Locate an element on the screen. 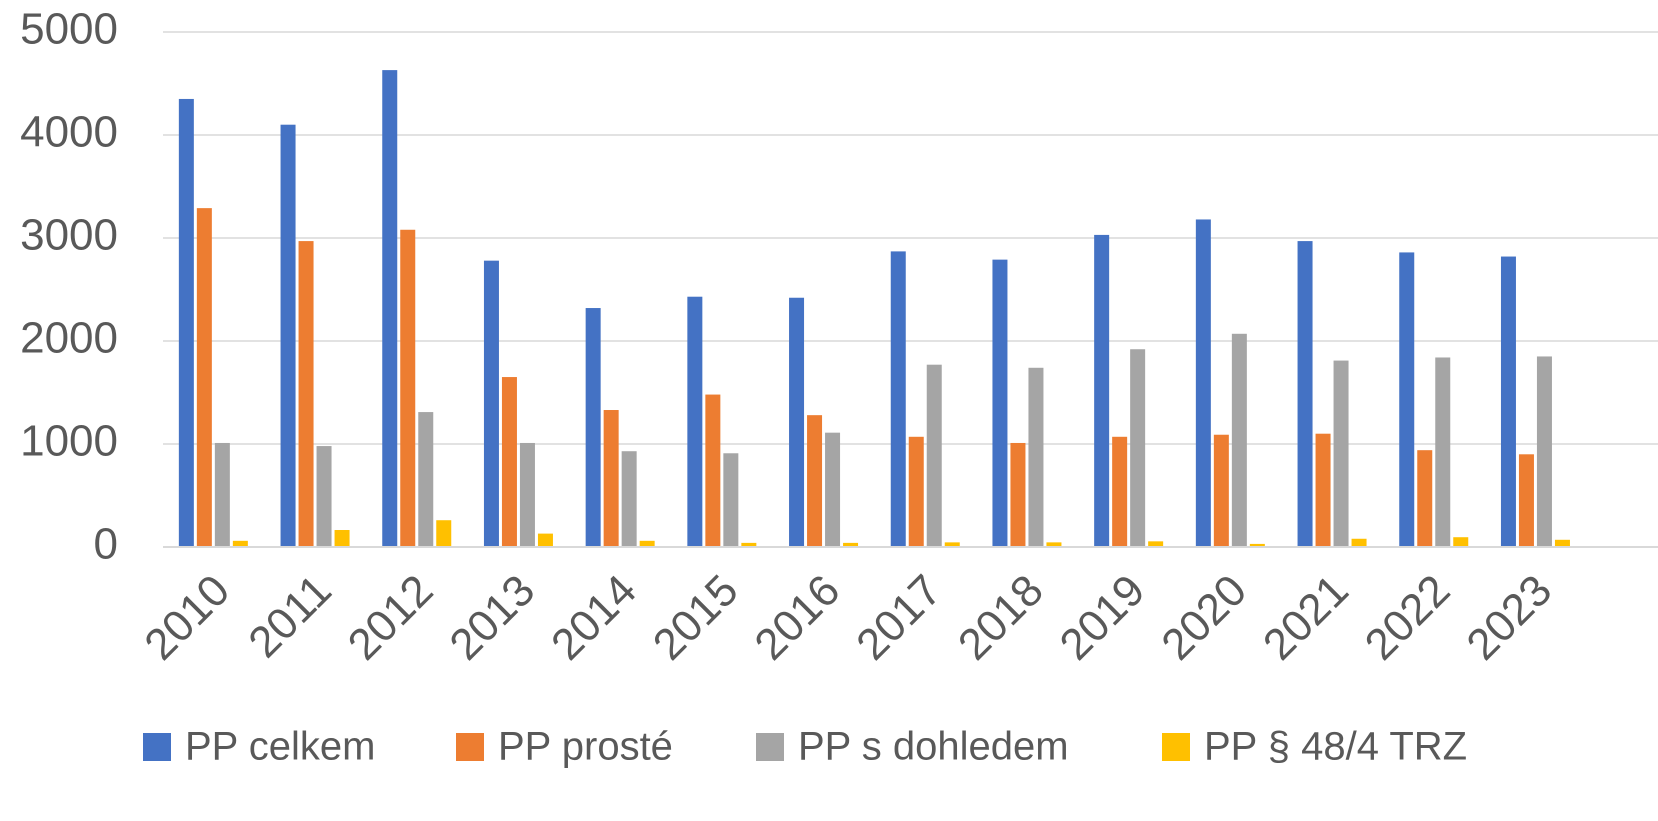 This screenshot has height=821, width=1658. y-tick-label: 1000 is located at coordinates (69, 441).